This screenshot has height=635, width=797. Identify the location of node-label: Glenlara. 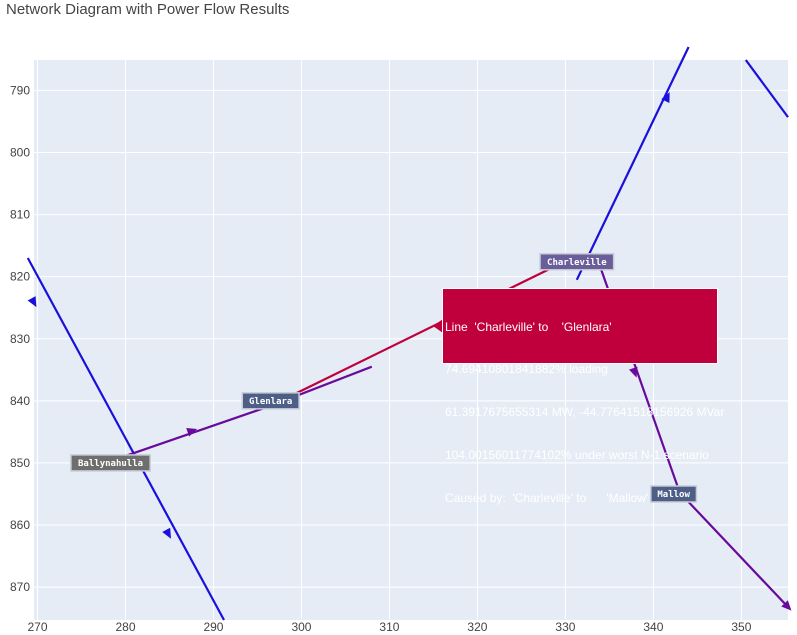
(270, 402).